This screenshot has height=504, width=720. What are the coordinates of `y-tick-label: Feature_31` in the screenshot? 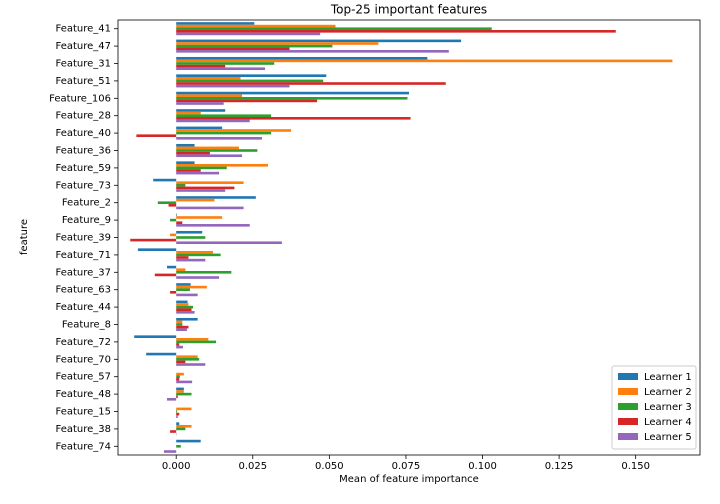 It's located at (83, 64).